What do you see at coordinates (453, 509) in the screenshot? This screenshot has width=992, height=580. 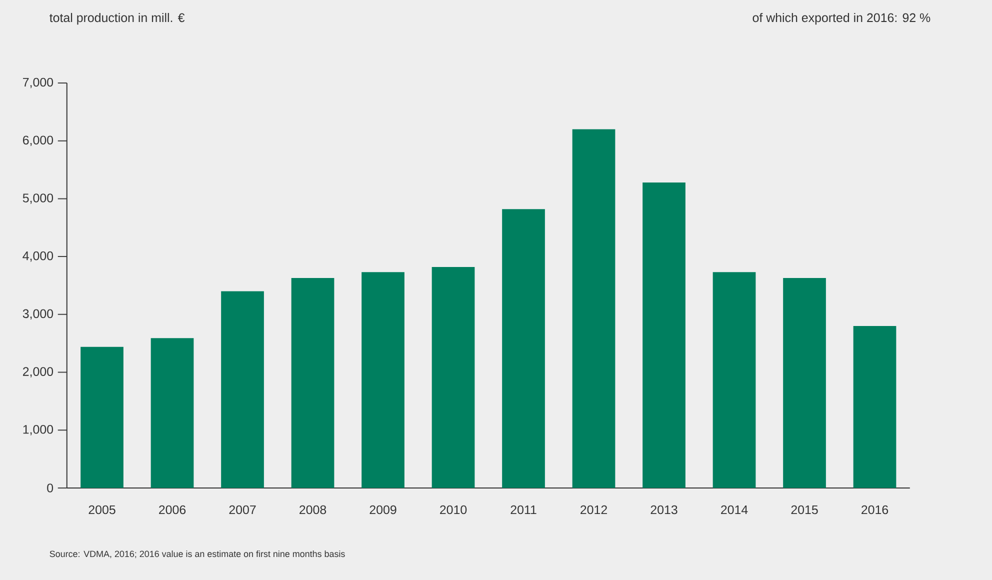 I see `x-tick-label: 2010` at bounding box center [453, 509].